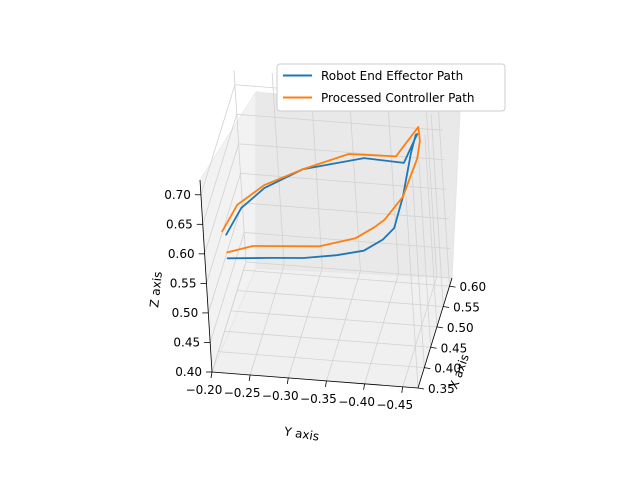 This screenshot has height=480, width=640. What do you see at coordinates (315, 380) in the screenshot?
I see `y-axis-line` at bounding box center [315, 380].